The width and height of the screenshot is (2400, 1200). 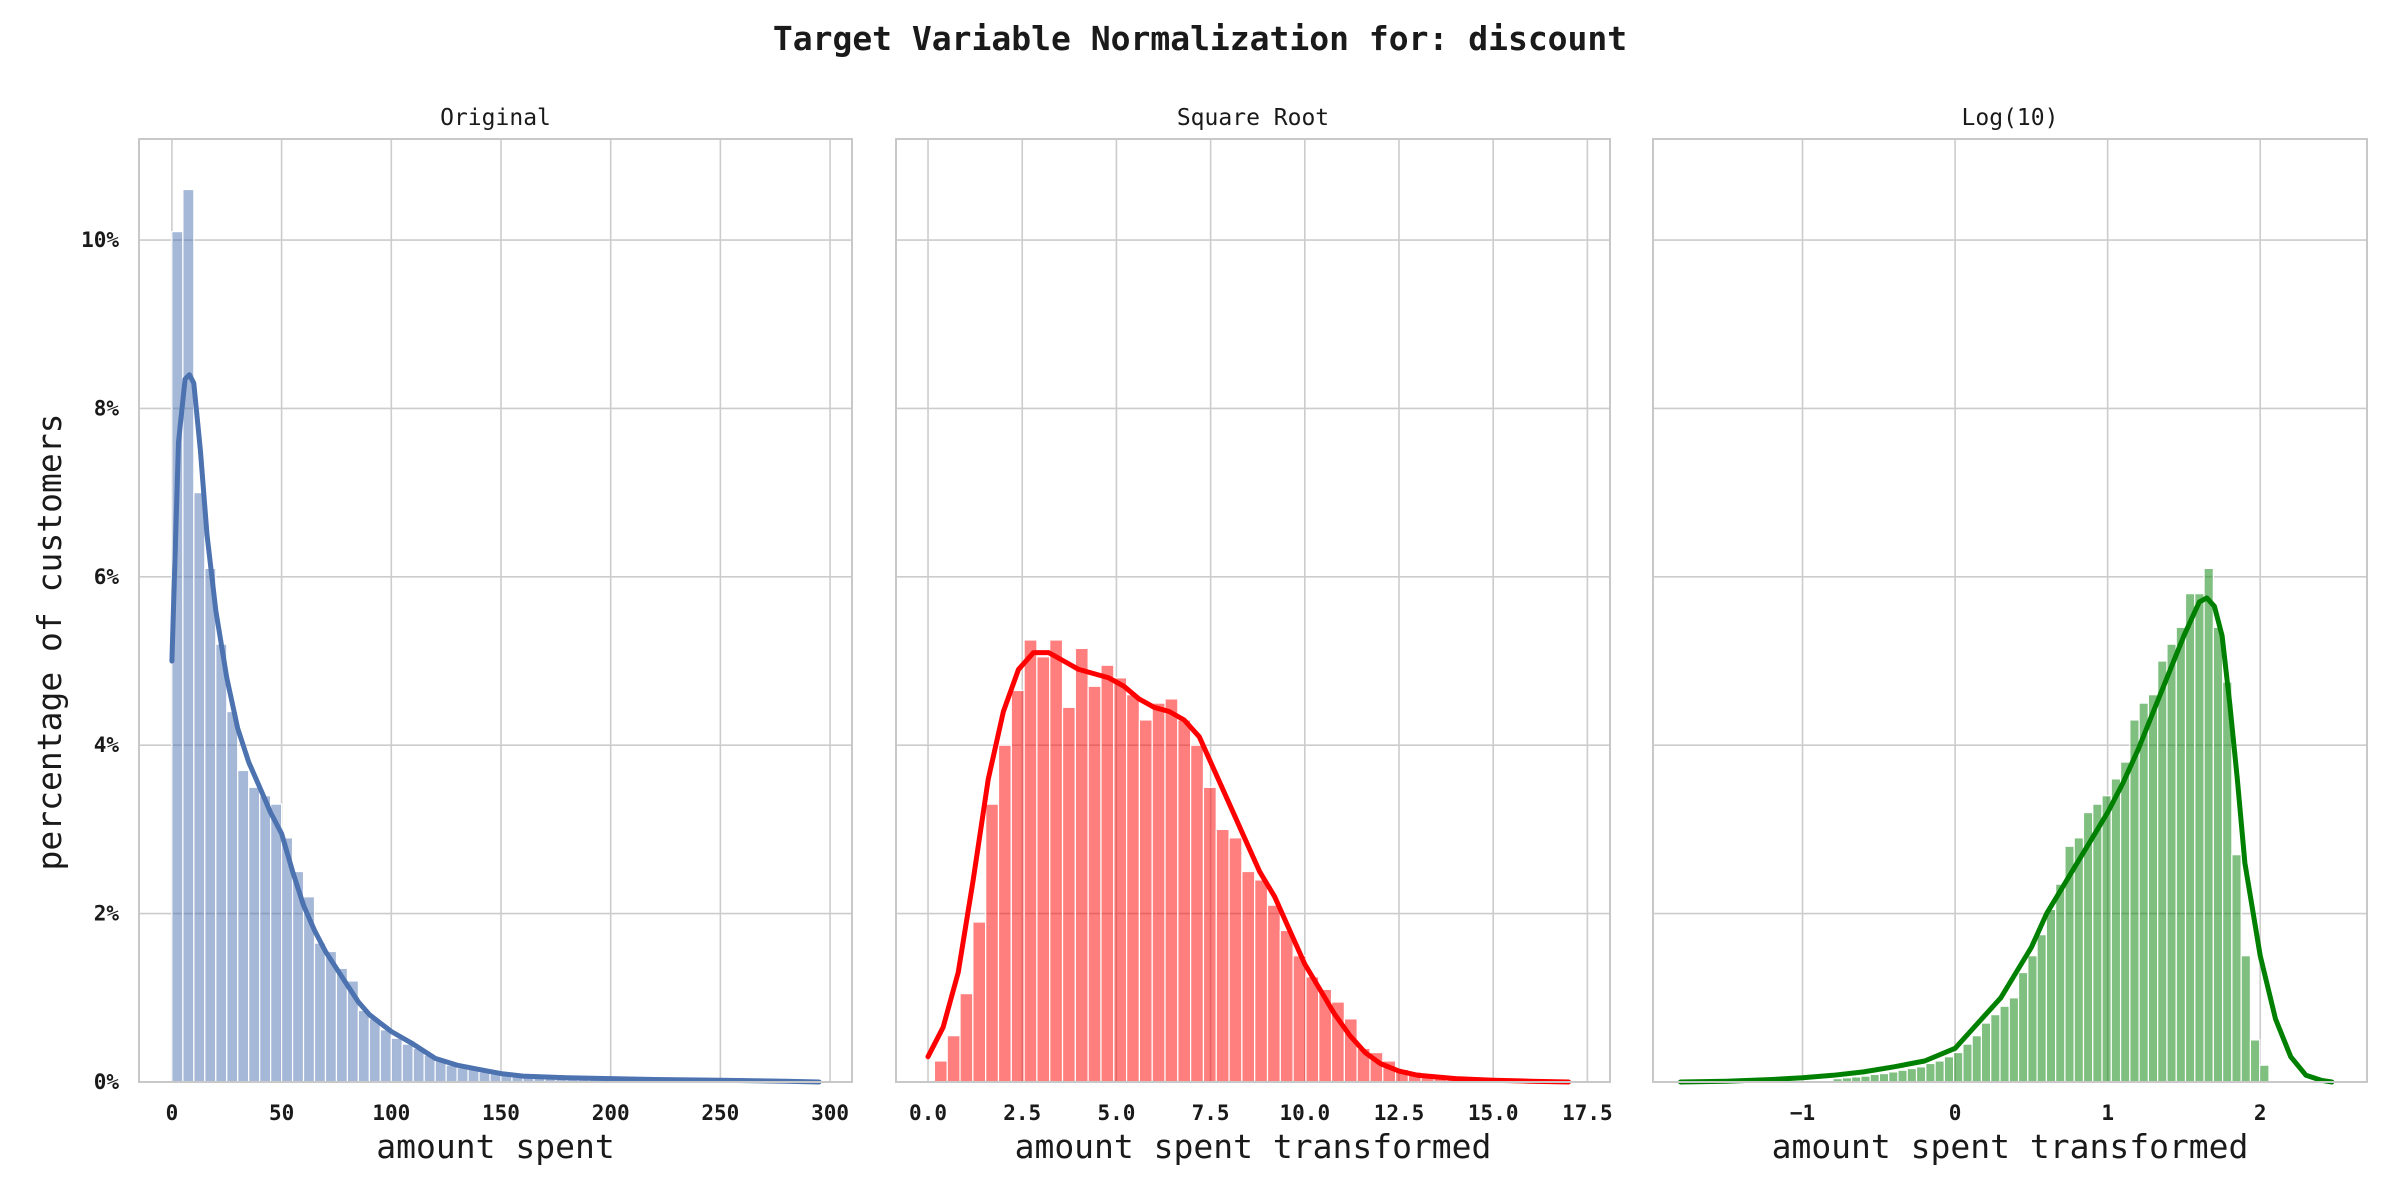 What do you see at coordinates (501, 1113) in the screenshot?
I see `x-tick-label: 150` at bounding box center [501, 1113].